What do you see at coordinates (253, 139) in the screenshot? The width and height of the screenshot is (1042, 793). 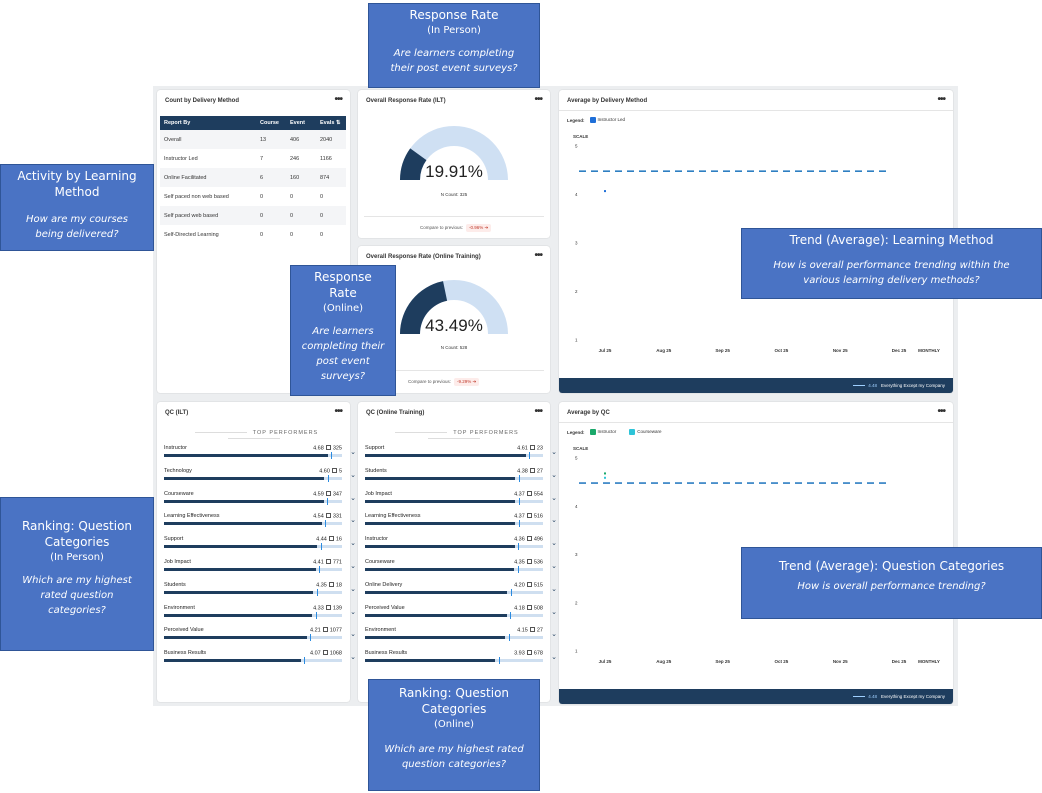 I see `table-row: Overall 13 406 2040` at bounding box center [253, 139].